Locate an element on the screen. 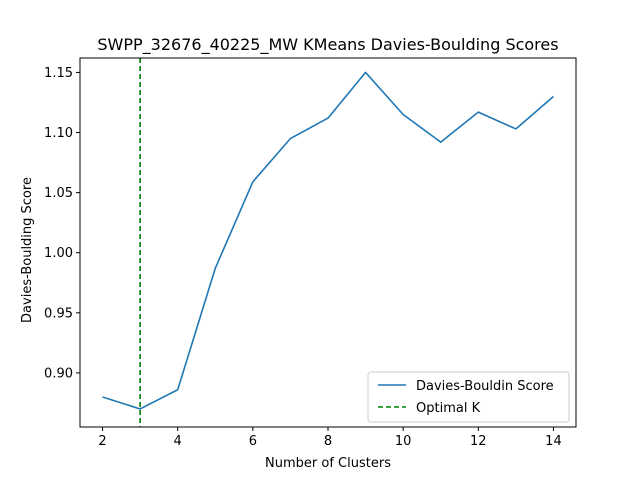 Image resolution: width=640 pixels, height=480 pixels. x-tick-label: 4 is located at coordinates (178, 441).